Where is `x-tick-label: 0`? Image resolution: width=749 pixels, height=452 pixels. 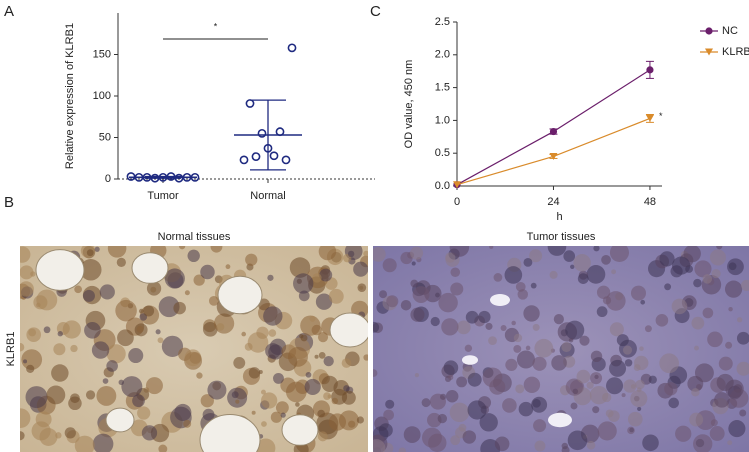 x-tick-label: 0 is located at coordinates (457, 202).